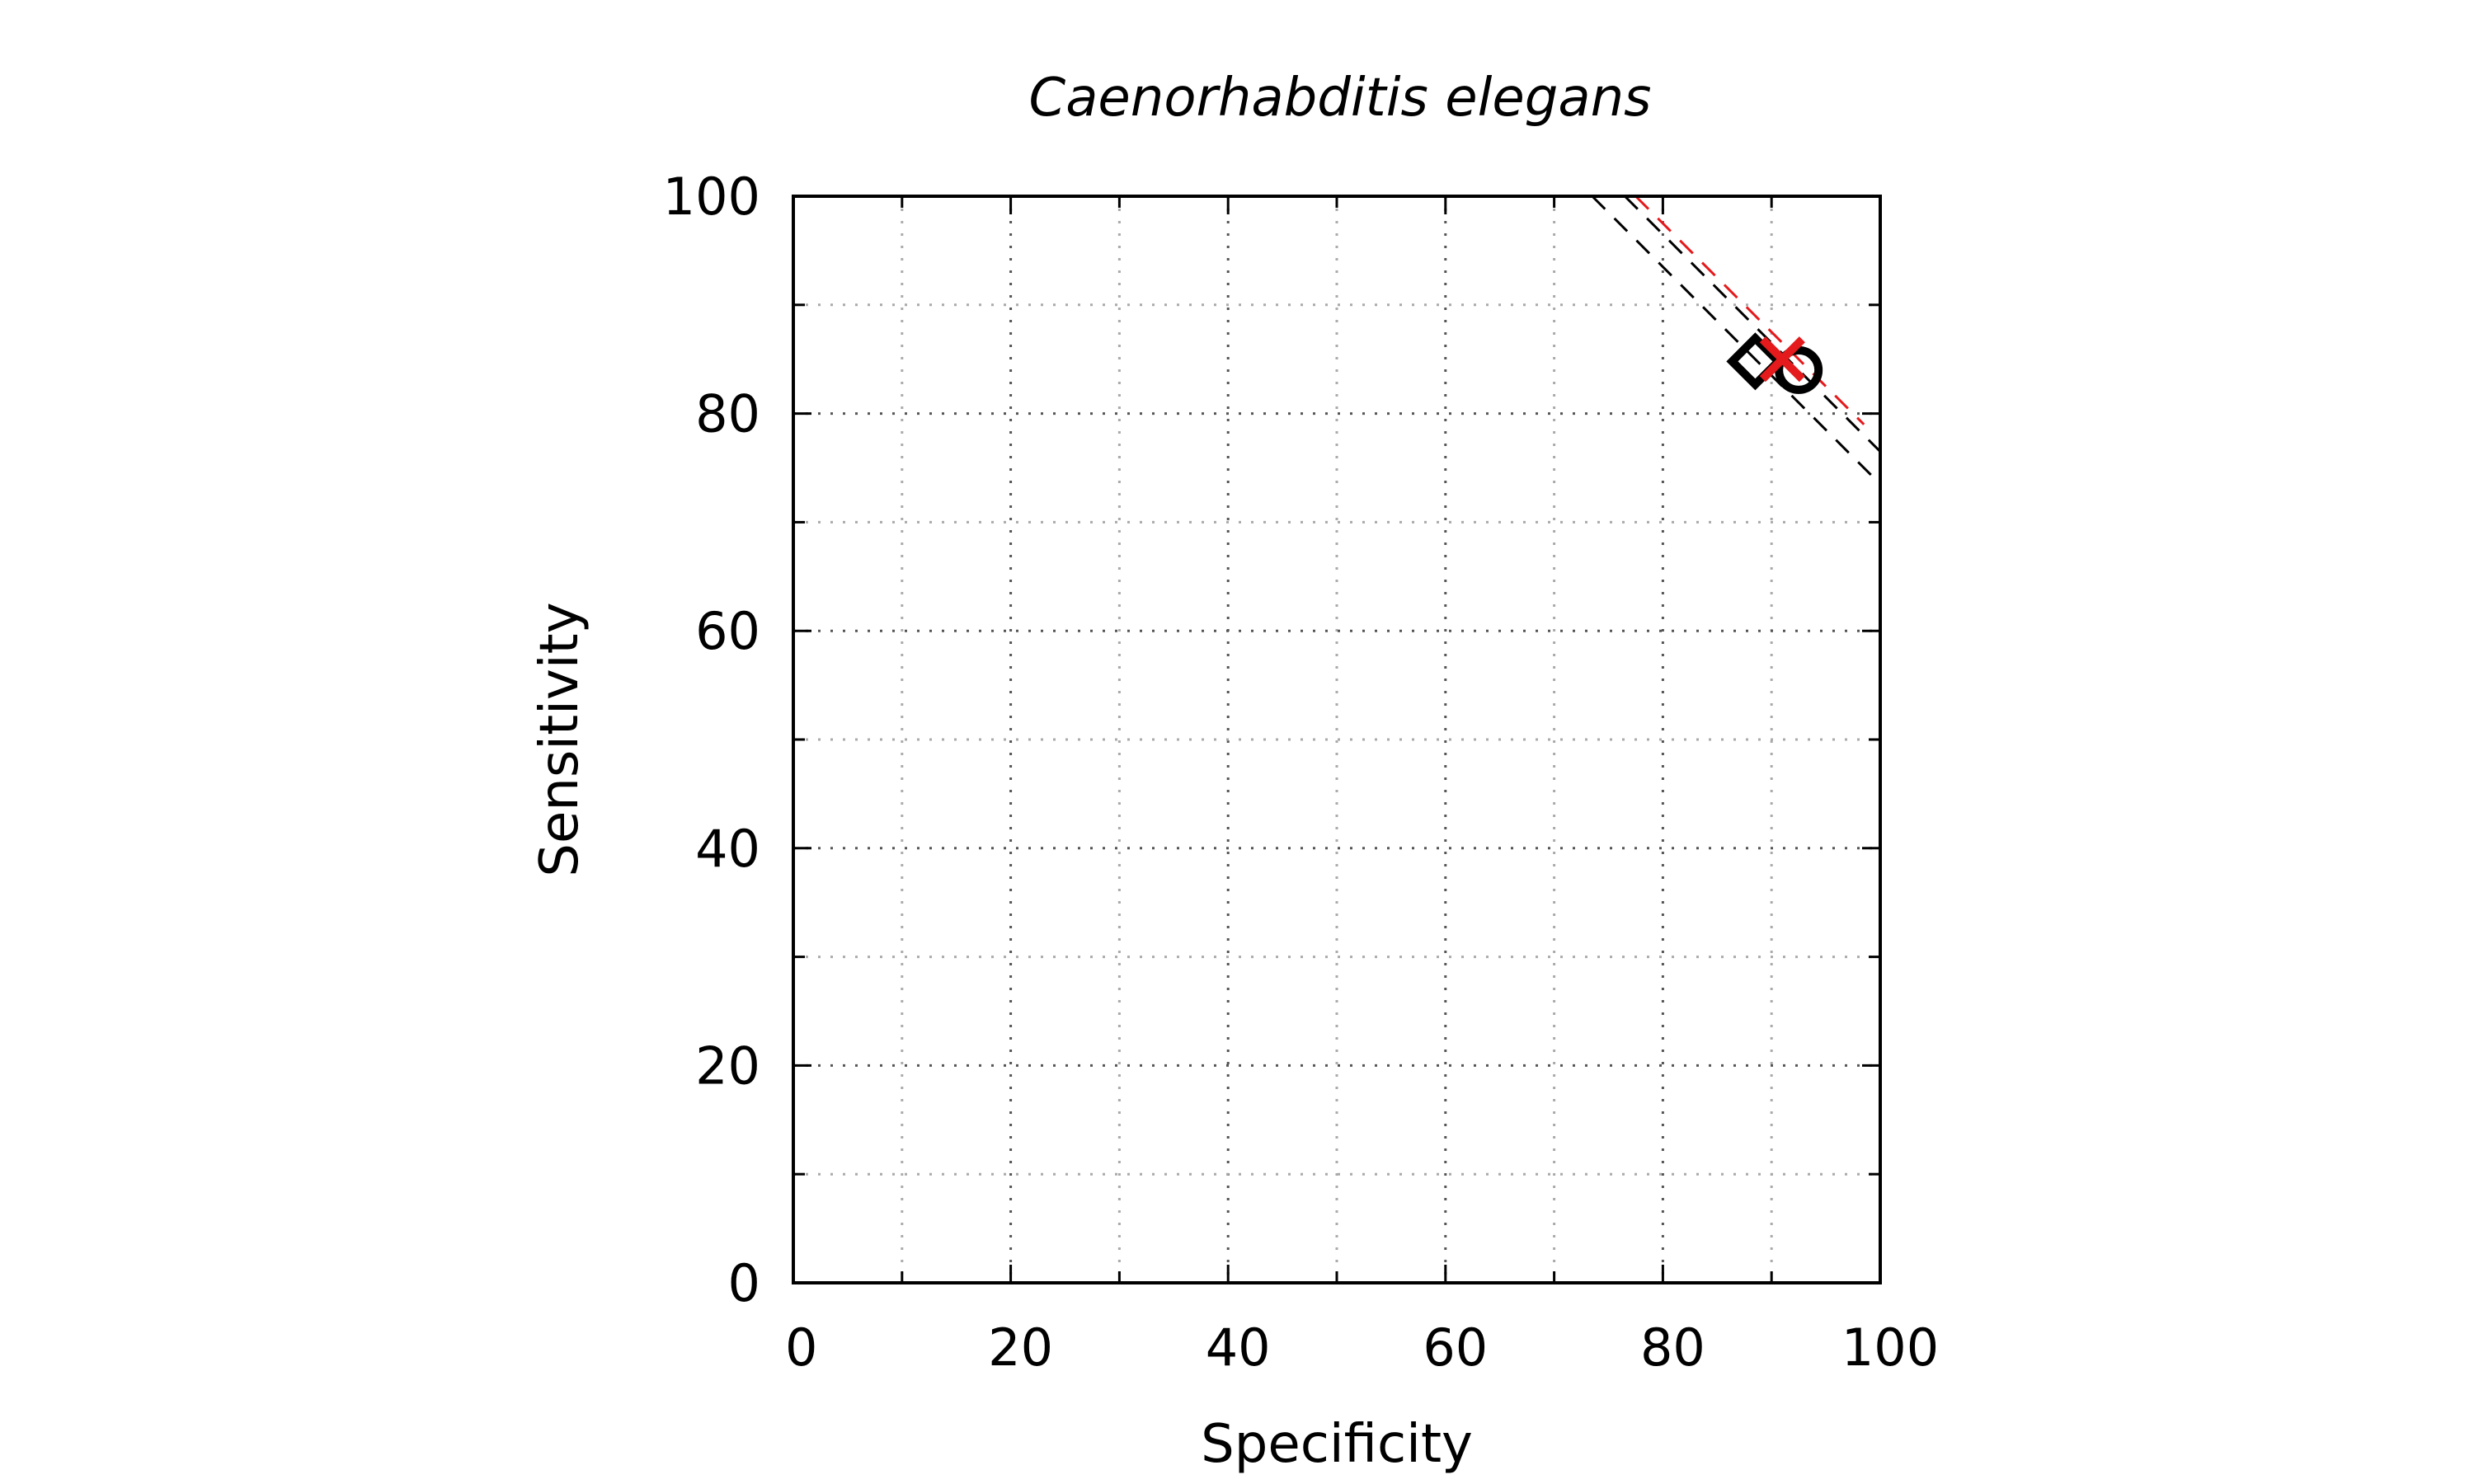  What do you see at coordinates (1020, 1347) in the screenshot?
I see `x-tick-label: 20` at bounding box center [1020, 1347].